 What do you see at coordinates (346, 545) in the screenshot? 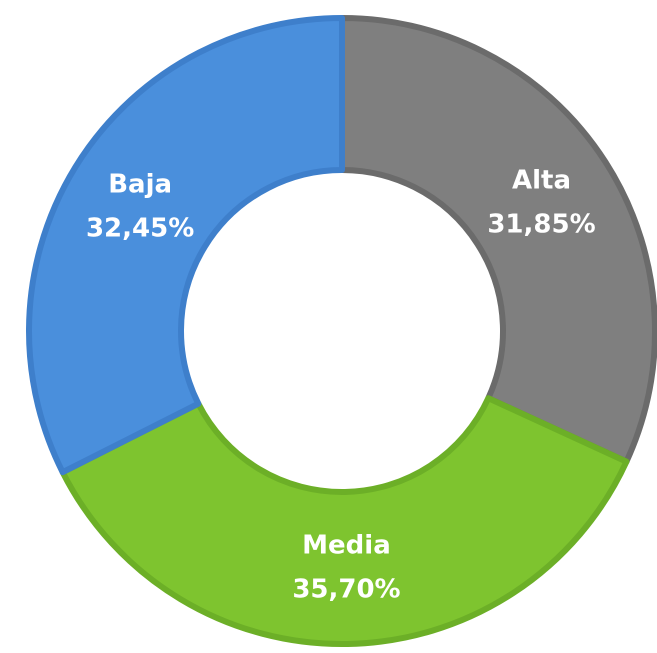
I see `segment-label: Media` at bounding box center [346, 545].